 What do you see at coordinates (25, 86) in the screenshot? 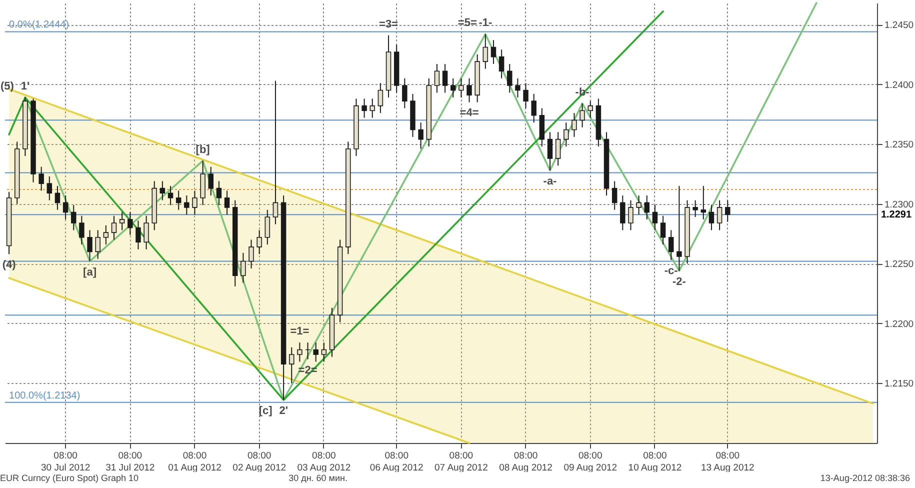
I see `annotation: 1'` at bounding box center [25, 86].